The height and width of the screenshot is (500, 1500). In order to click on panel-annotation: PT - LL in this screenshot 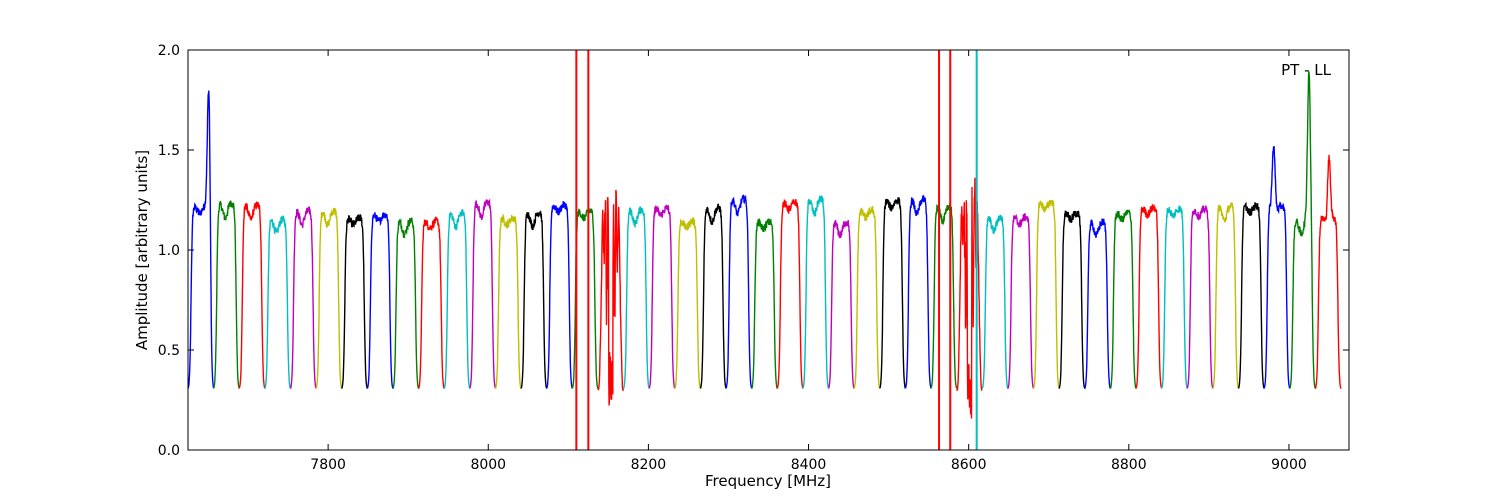, I will do `click(1306, 70)`.